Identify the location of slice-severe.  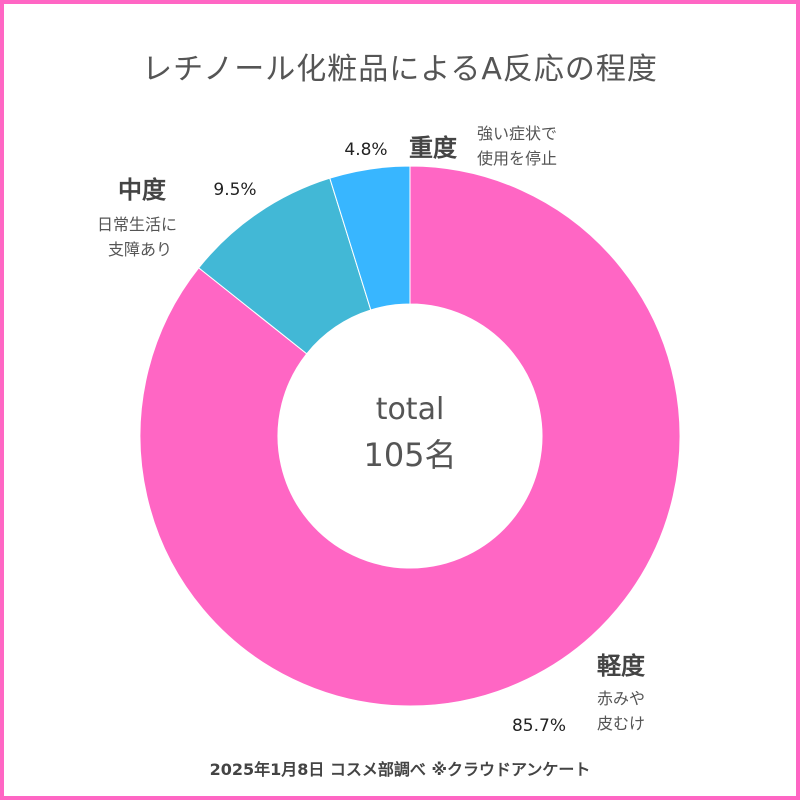
(370, 238).